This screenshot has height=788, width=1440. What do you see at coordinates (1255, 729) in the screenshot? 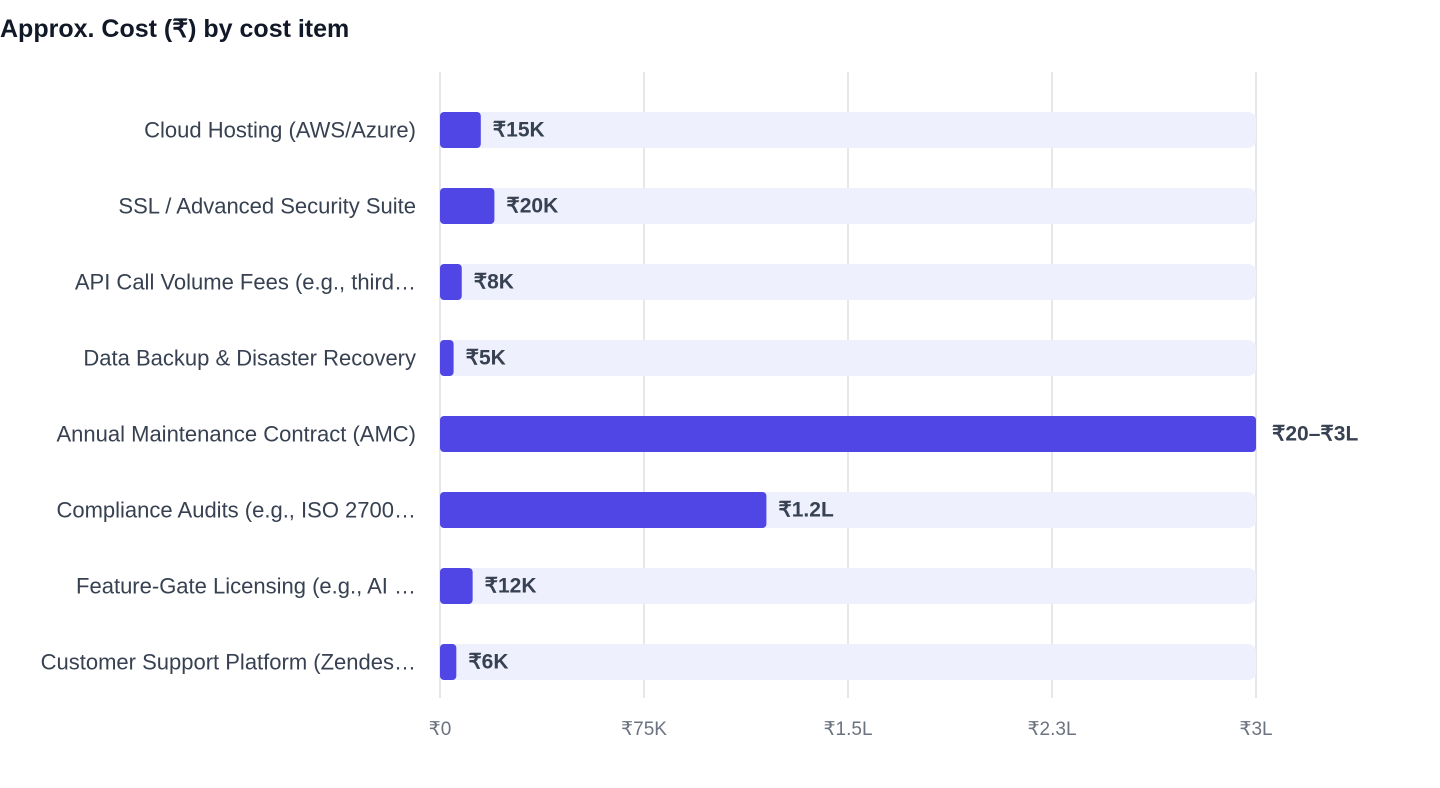
I see `x-tick-label: ₹3L` at bounding box center [1255, 729].